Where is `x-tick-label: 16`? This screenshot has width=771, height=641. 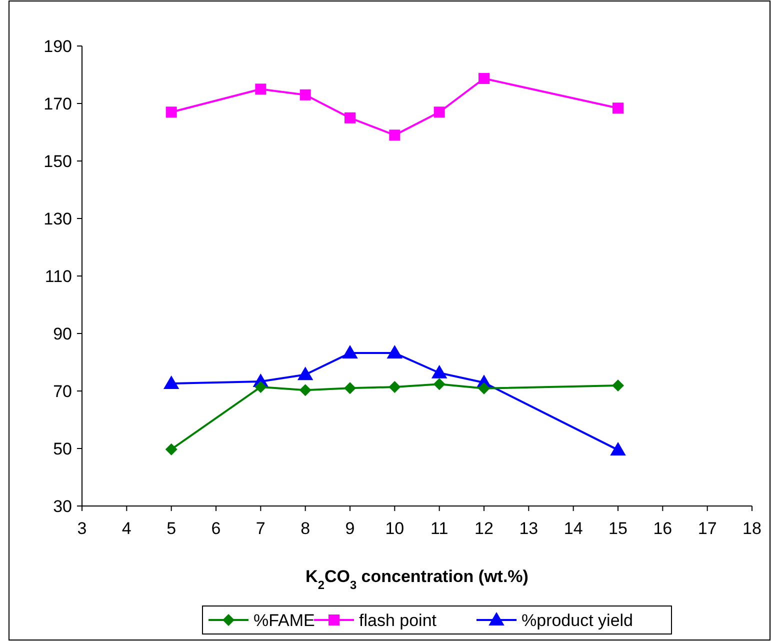
x-tick-label: 16 is located at coordinates (662, 528).